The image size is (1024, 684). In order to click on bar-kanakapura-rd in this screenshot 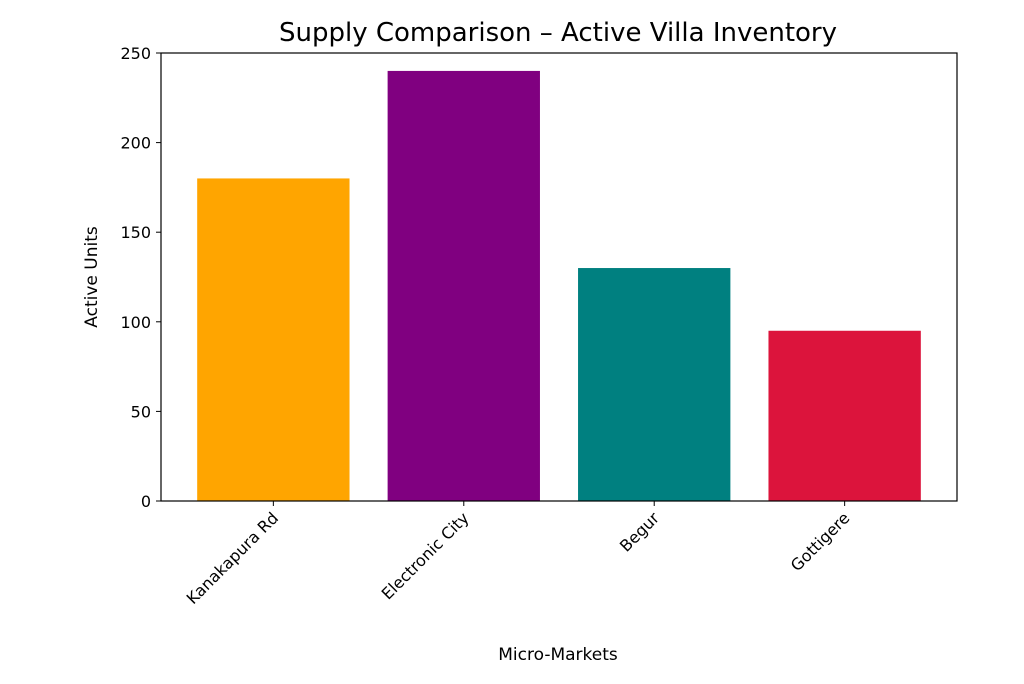, I will do `click(273, 339)`.